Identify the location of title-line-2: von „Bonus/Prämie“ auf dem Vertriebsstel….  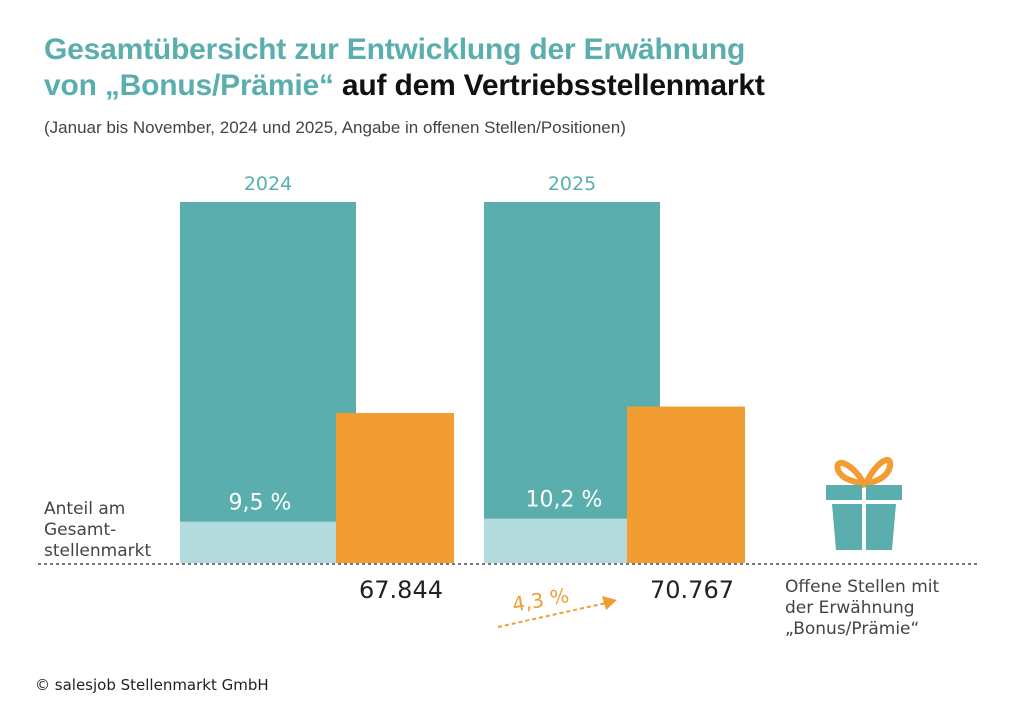
(404, 86).